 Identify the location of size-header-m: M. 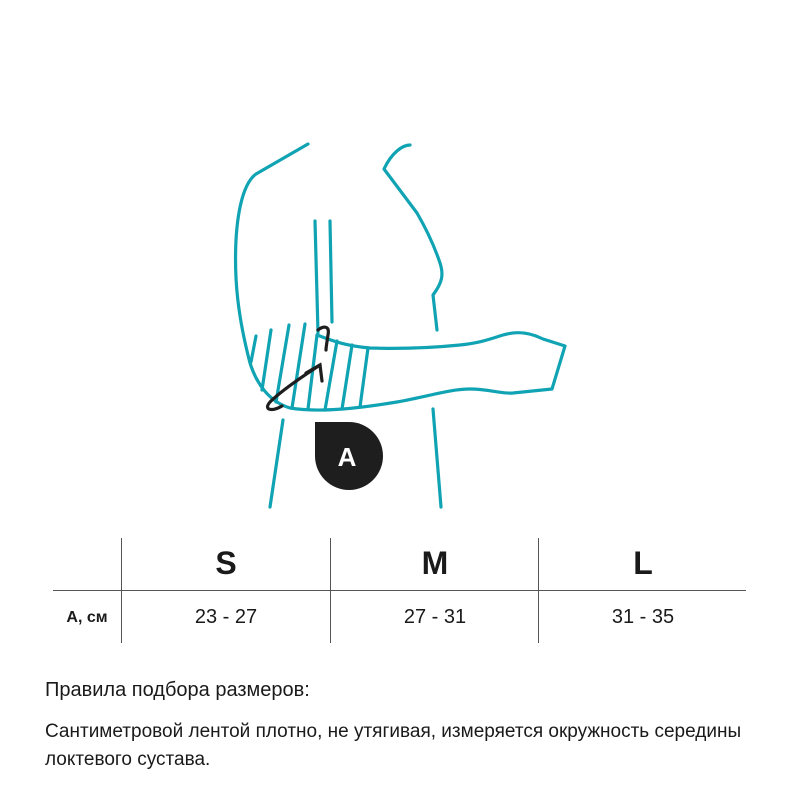
(435, 563).